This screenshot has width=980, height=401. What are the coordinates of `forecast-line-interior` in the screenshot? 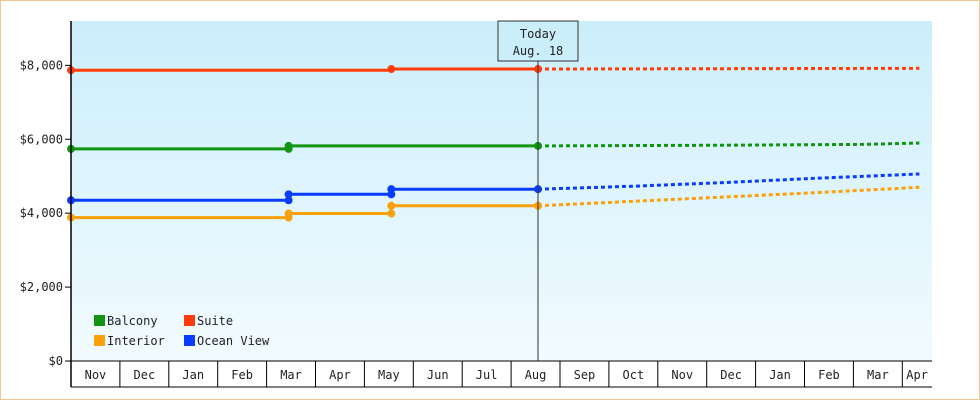 It's located at (728, 196).